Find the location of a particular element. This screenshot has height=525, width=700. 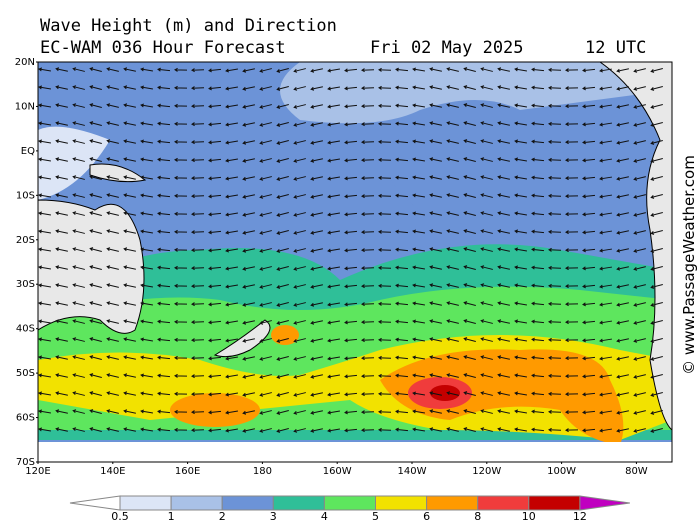

lat-label: 60S is located at coordinates (25, 418).